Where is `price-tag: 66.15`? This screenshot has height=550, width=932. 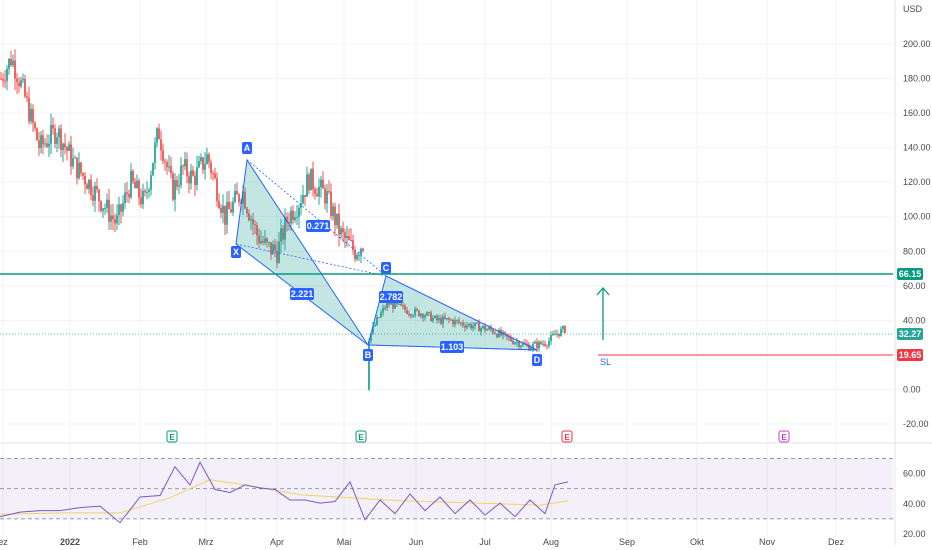 price-tag: 66.15 is located at coordinates (910, 274).